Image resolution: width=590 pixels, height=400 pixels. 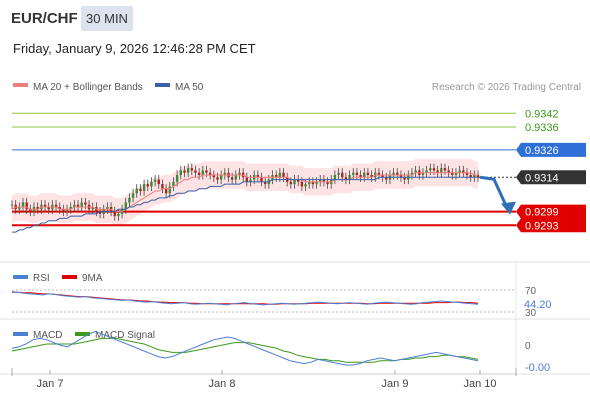 I want to click on ma50-legend-label: MA 50, so click(x=189, y=87).